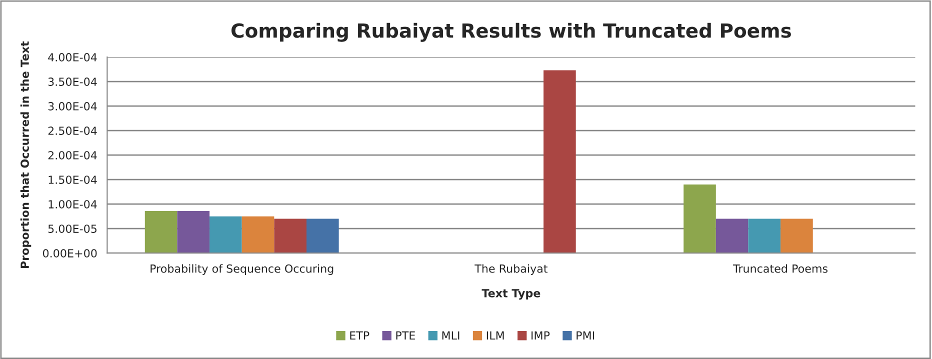 The height and width of the screenshot is (359, 932). I want to click on y-tick-label: 3.50E-04, so click(72, 82).